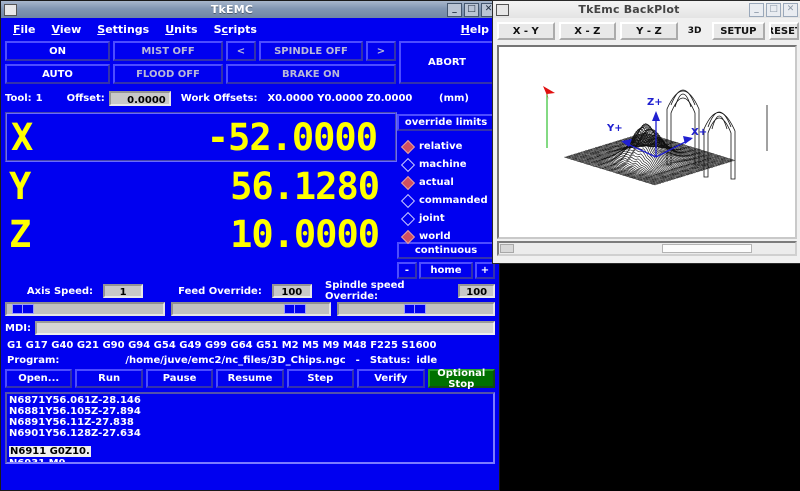 Image resolution: width=800 pixels, height=491 pixels. I want to click on control-row-2: AUTO FLOOD OFF BRAKE ON, so click(200, 74).